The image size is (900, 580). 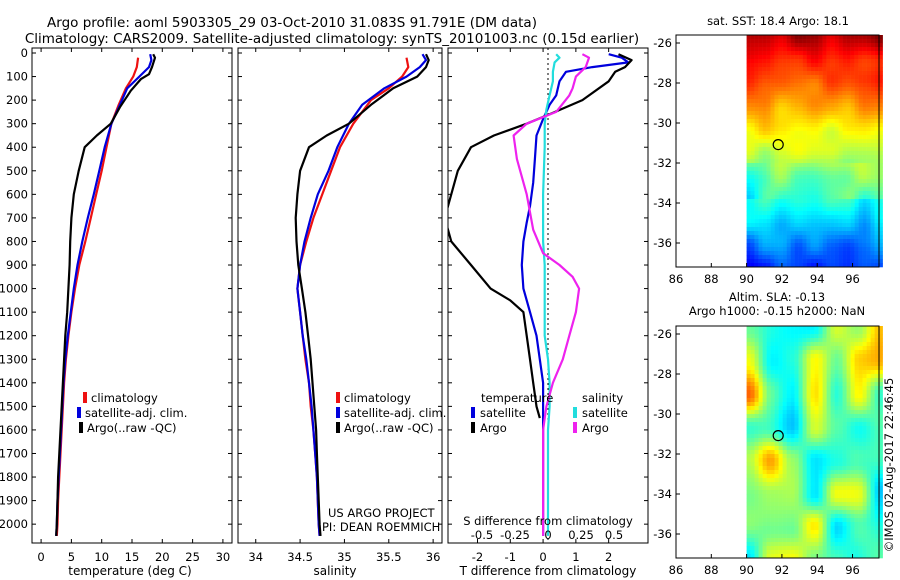 What do you see at coordinates (17, 265) in the screenshot?
I see `depth-tick-label: 900` at bounding box center [17, 265].